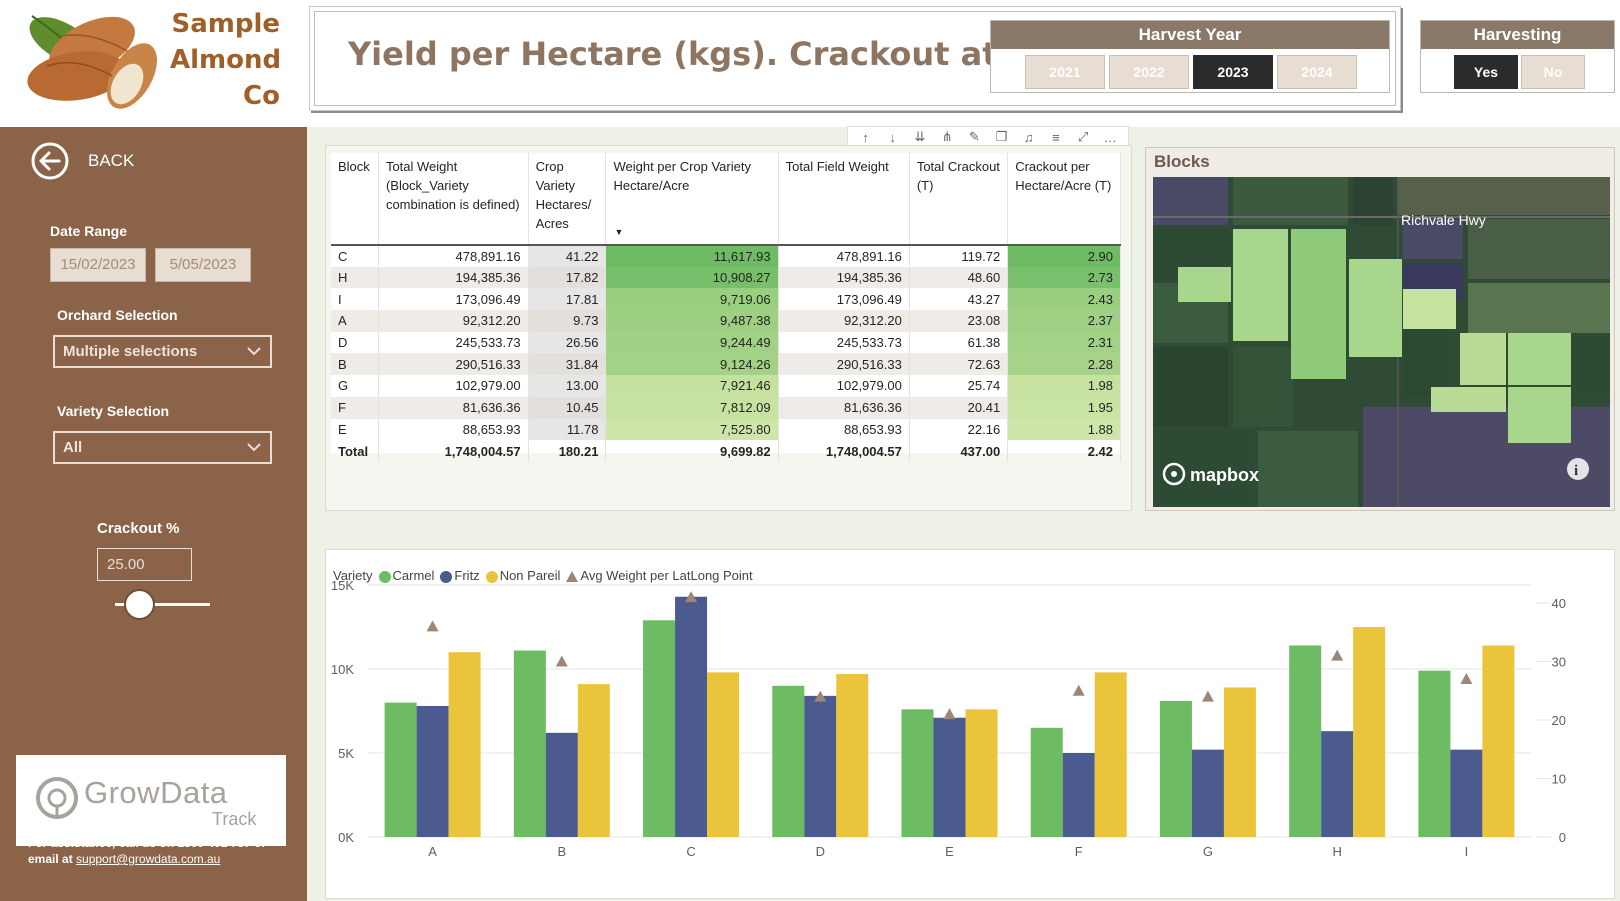 The image size is (1620, 901). Describe the element at coordinates (865, 137) in the screenshot. I see `sort-up-icon: ↑` at that location.